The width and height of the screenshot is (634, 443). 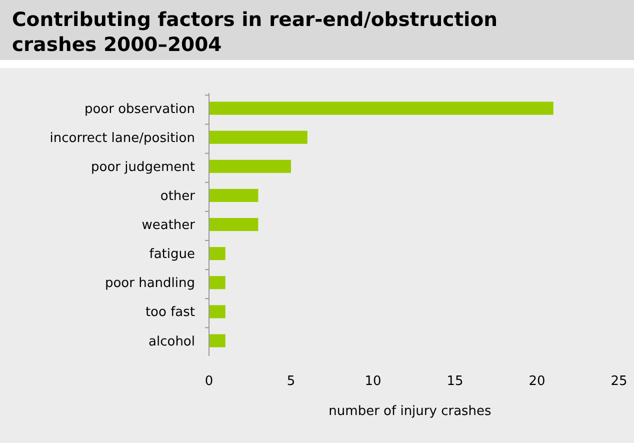 What do you see at coordinates (255, 32) in the screenshot?
I see `chart-title: Contributing factors in rear-end/obstruction crashes 2000–2004` at bounding box center [255, 32].